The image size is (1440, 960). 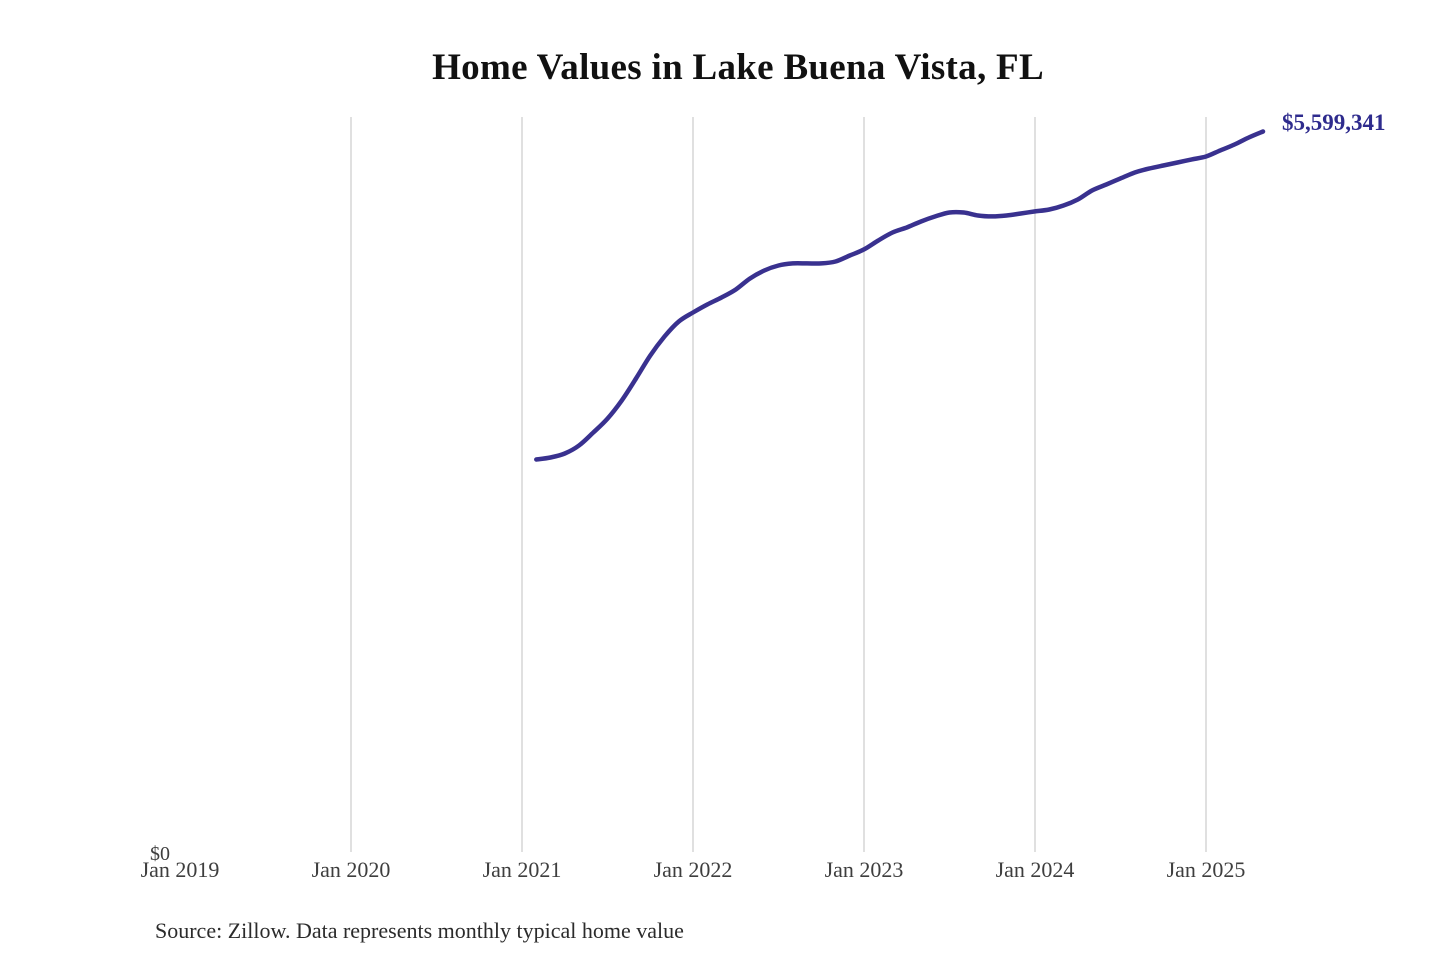 I want to click on x-axis-tick-label: Jan 2020, so click(x=351, y=869).